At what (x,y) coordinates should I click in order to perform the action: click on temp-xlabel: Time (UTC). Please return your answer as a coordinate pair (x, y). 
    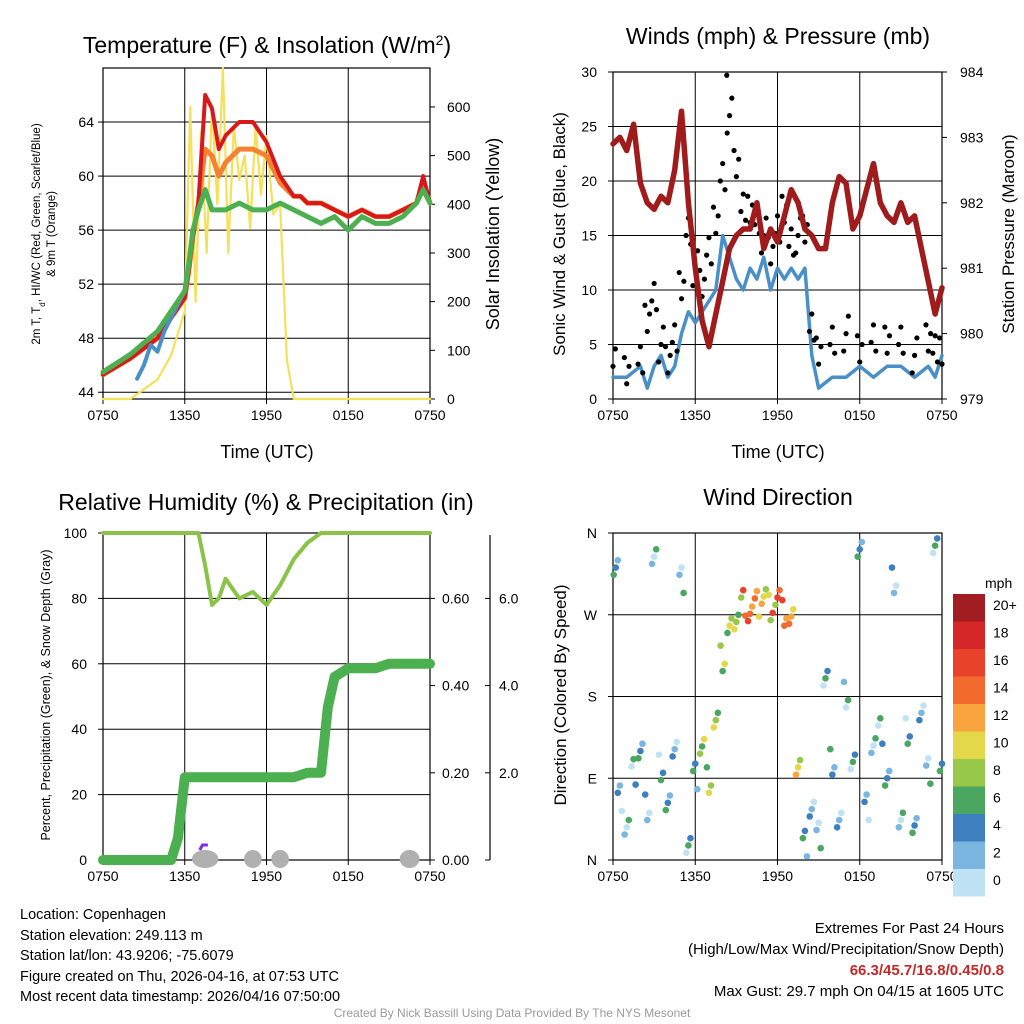
    Looking at the image, I should click on (266, 452).